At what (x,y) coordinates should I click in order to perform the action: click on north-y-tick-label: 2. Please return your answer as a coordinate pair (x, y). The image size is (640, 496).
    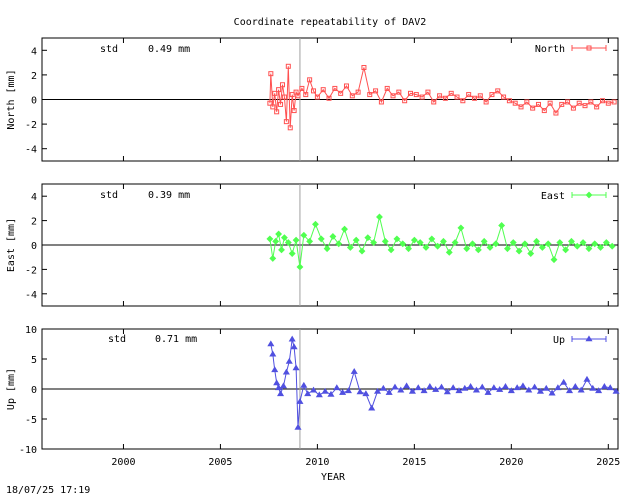
    Looking at the image, I should click on (34, 76).